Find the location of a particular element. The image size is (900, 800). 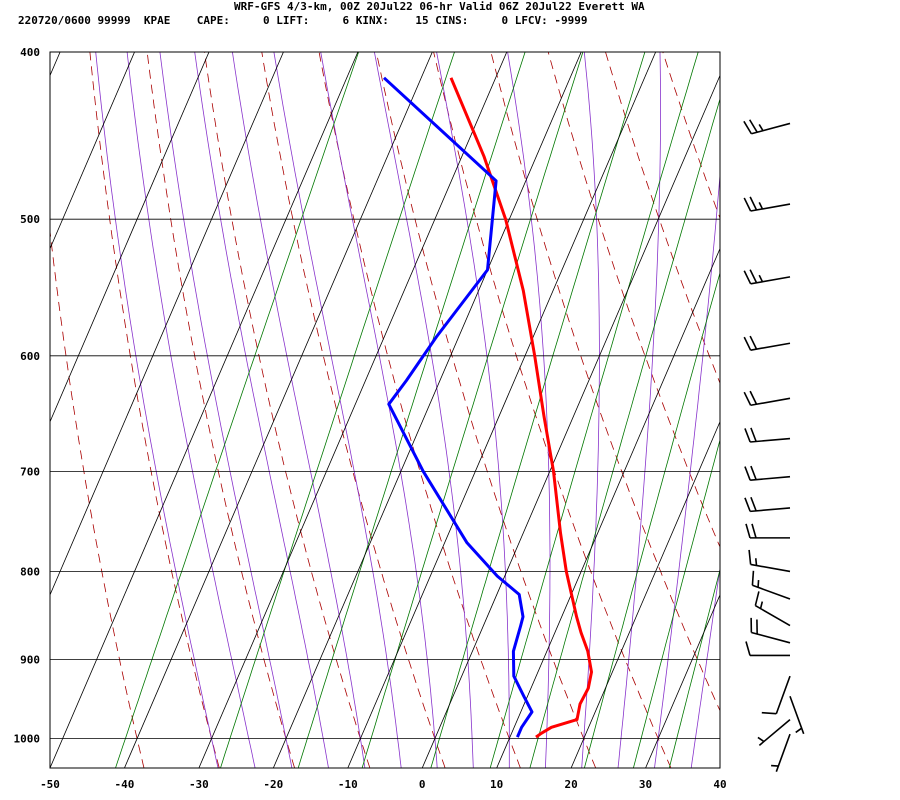

y-tick-label: 400 is located at coordinates (30, 52).